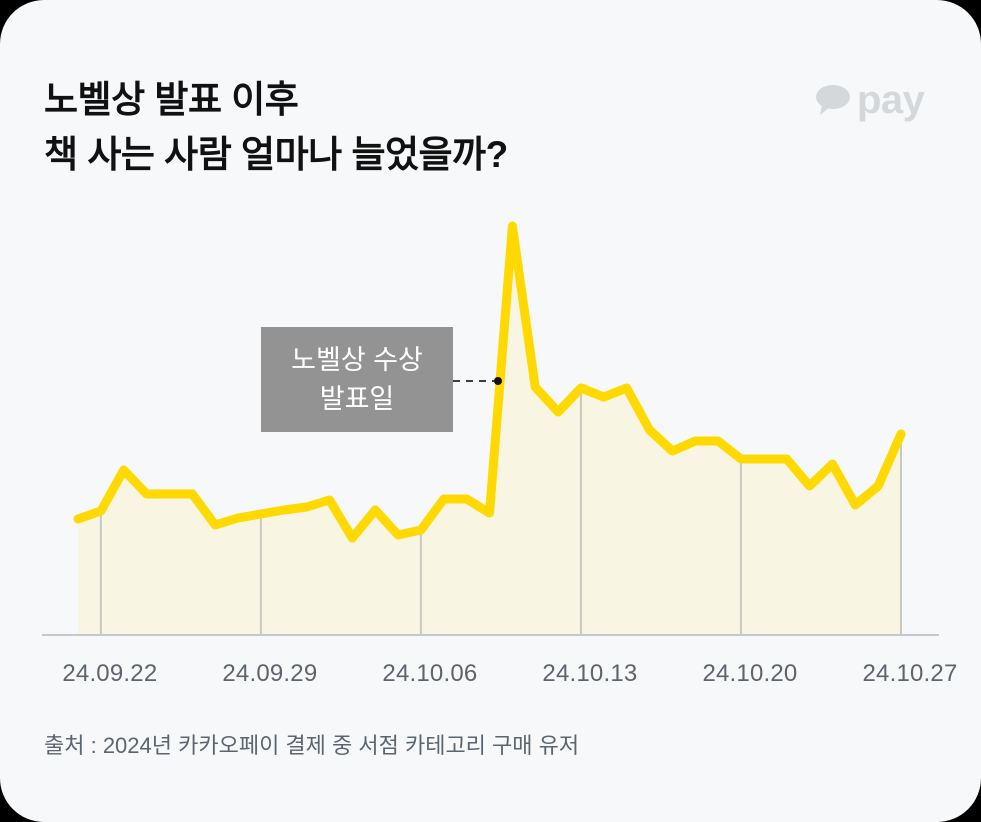  Describe the element at coordinates (276, 154) in the screenshot. I see `title-line-2: 책 사는 사람 얼마나 늘었을까?` at that location.